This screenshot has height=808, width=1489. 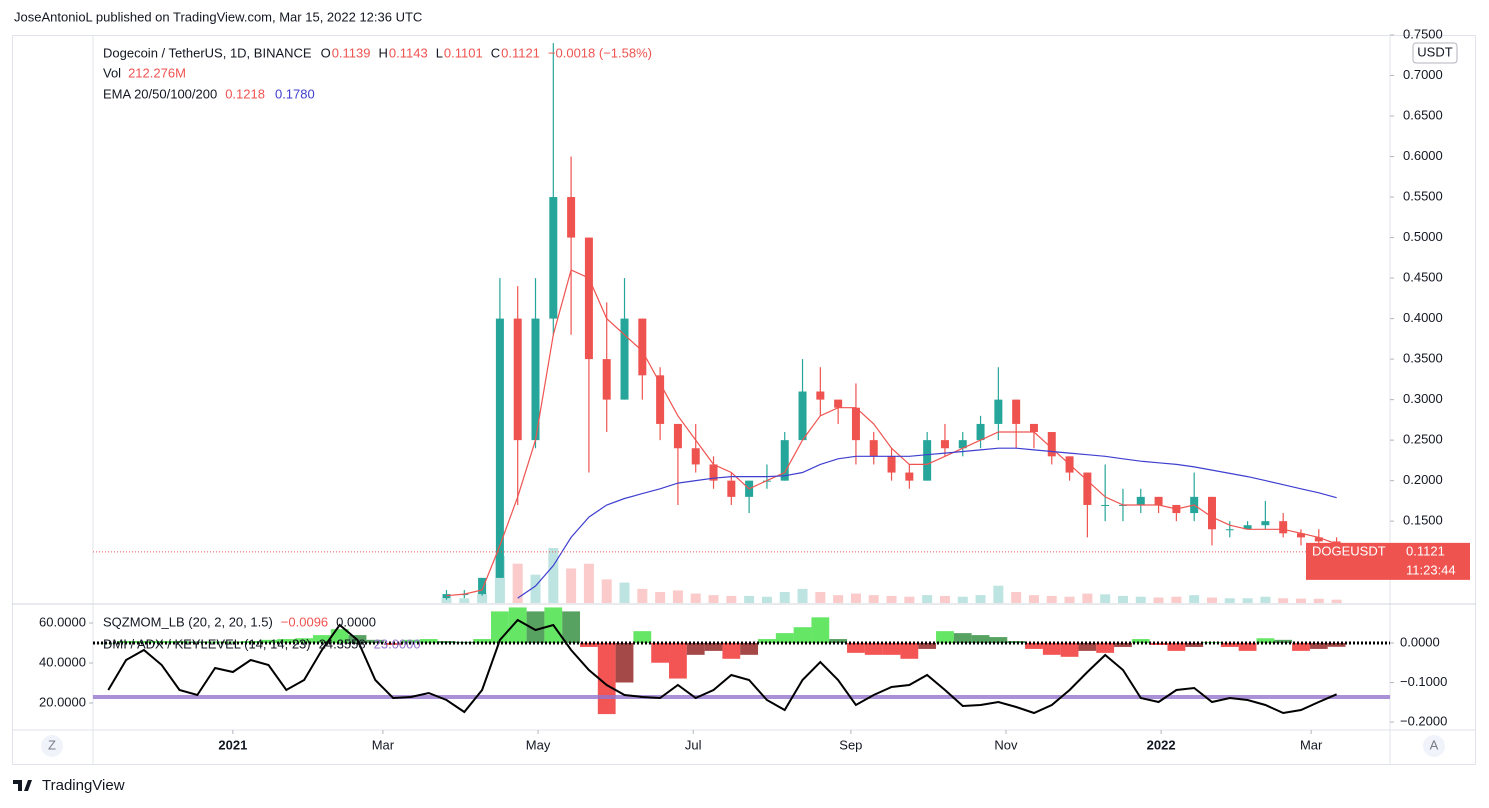 I want to click on squeeze-label: SQZMOM_LB (20, 2, 20, 1.5), so click(x=188, y=621).